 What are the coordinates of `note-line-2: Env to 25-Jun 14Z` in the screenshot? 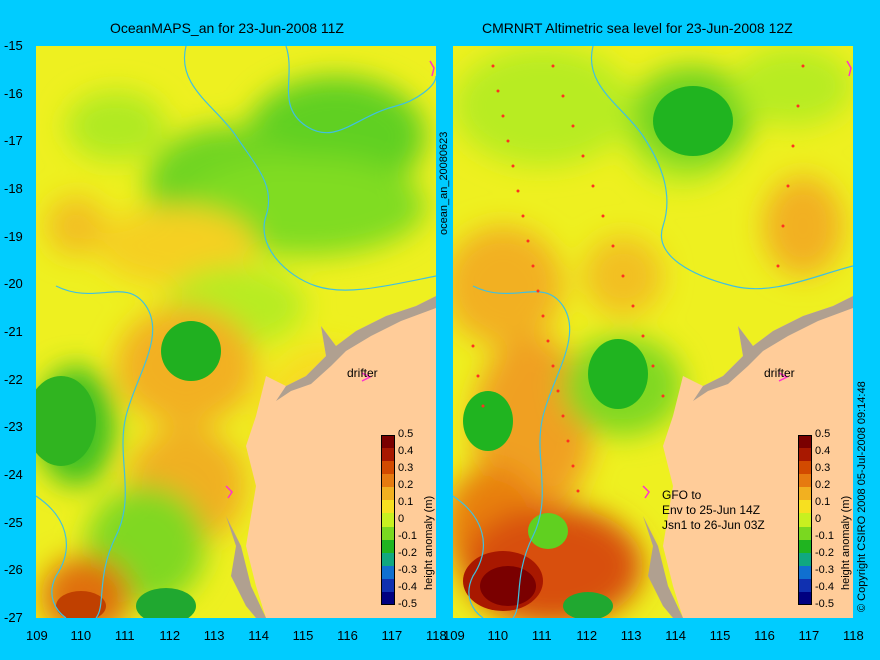 It's located at (711, 510).